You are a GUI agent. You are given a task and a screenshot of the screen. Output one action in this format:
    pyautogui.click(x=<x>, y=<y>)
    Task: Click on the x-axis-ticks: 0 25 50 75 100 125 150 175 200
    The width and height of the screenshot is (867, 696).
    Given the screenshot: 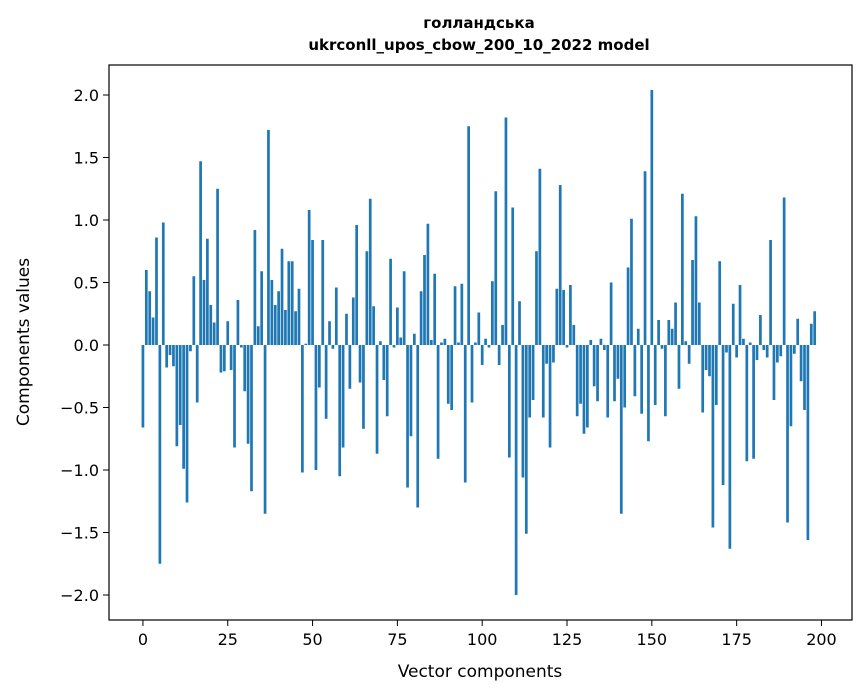 What is the action you would take?
    pyautogui.click(x=487, y=634)
    